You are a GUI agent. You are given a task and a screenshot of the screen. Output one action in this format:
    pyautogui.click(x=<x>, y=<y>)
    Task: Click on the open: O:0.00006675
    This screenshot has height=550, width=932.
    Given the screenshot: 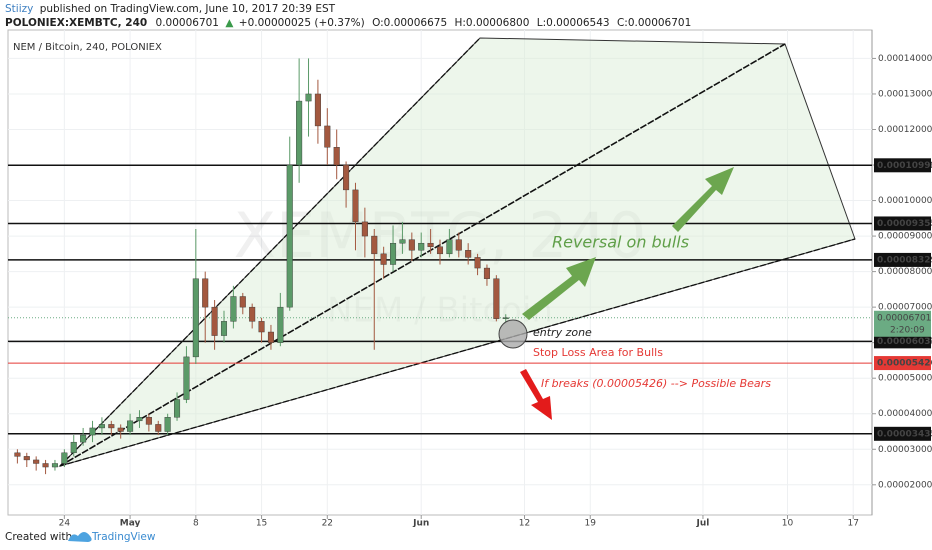 What is the action you would take?
    pyautogui.click(x=409, y=23)
    